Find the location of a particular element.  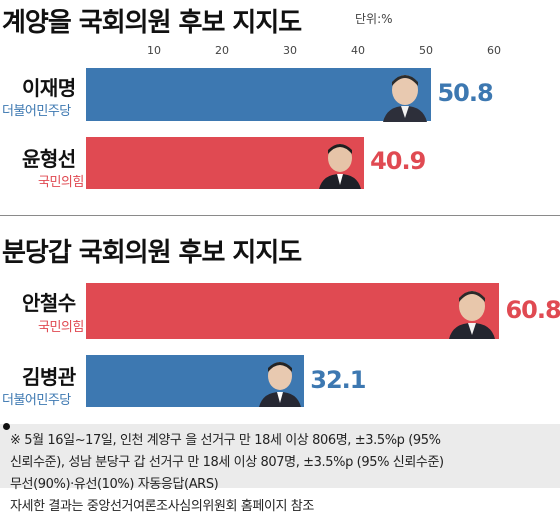

notes-panel is located at coordinates (280, 456).